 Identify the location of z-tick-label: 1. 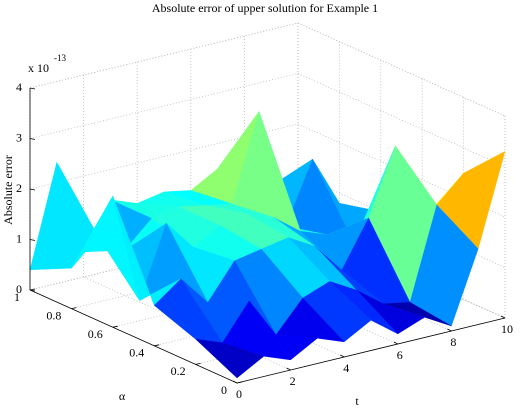
(19, 238).